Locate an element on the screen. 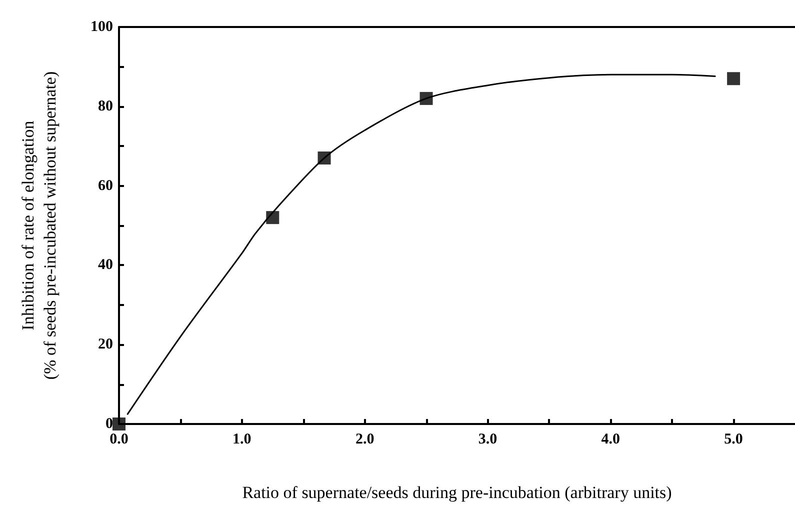 The image size is (795, 523). y-tick-label: 40 is located at coordinates (105, 265).